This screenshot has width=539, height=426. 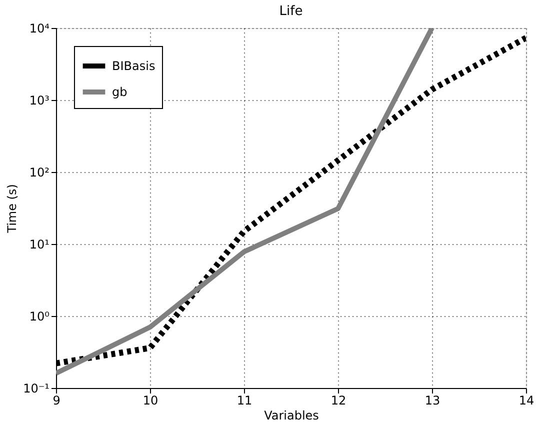 What do you see at coordinates (39, 317) in the screenshot?
I see `y-tick-label: 10⁰` at bounding box center [39, 317].